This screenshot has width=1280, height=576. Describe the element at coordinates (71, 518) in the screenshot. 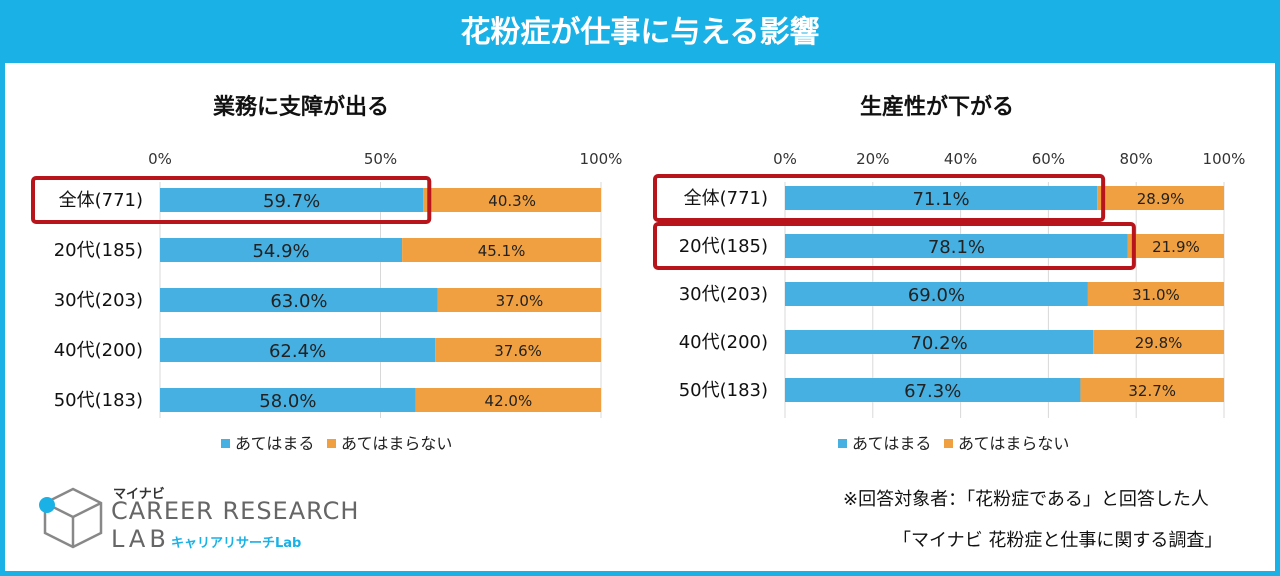

I see `logo-cube-icon` at that location.